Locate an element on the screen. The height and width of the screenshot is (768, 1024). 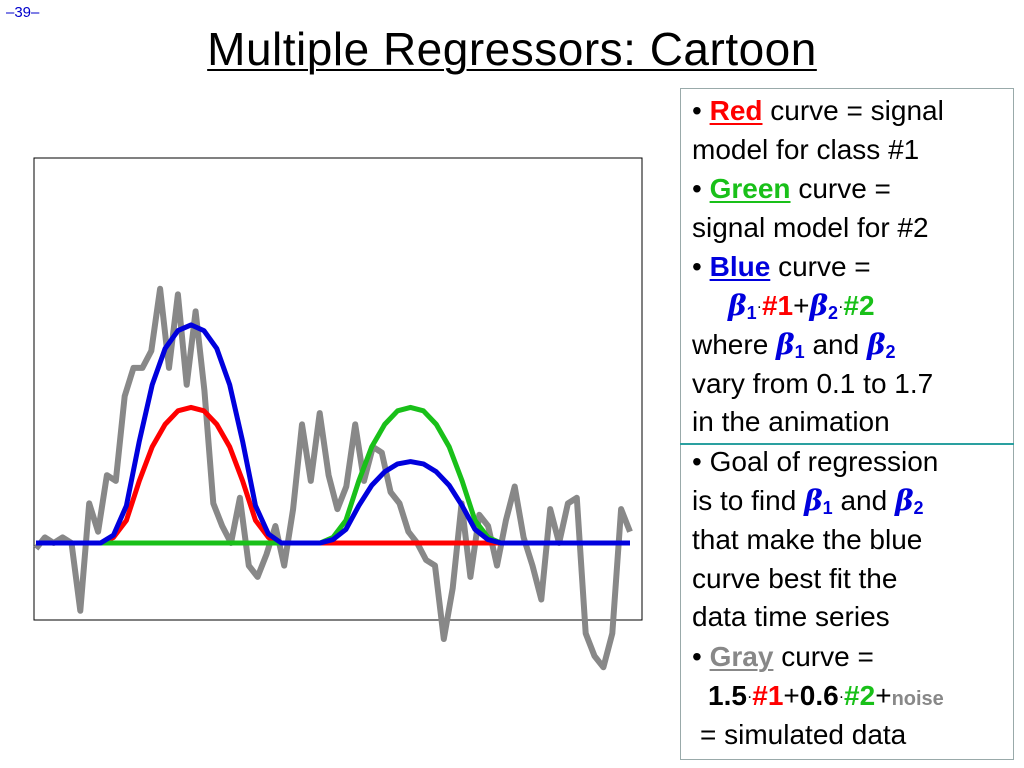
goal-line5: data time series is located at coordinates (791, 616).